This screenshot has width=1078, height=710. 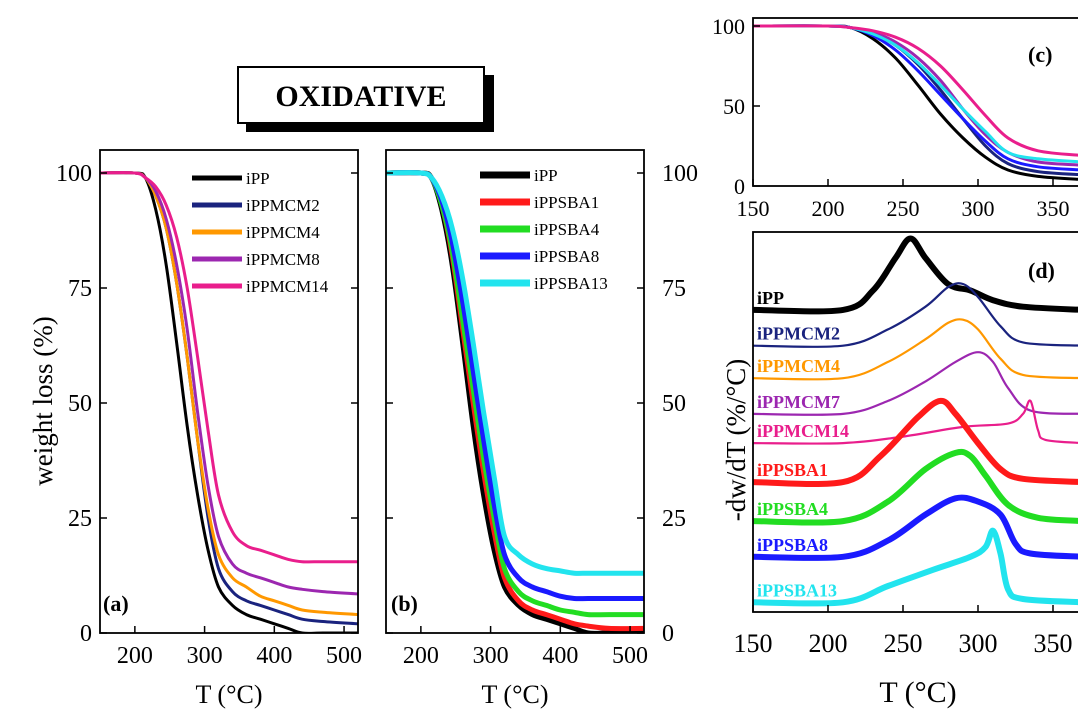 What do you see at coordinates (917, 692) in the screenshot?
I see `panel-d-xlabel: T (°C)` at bounding box center [917, 692].